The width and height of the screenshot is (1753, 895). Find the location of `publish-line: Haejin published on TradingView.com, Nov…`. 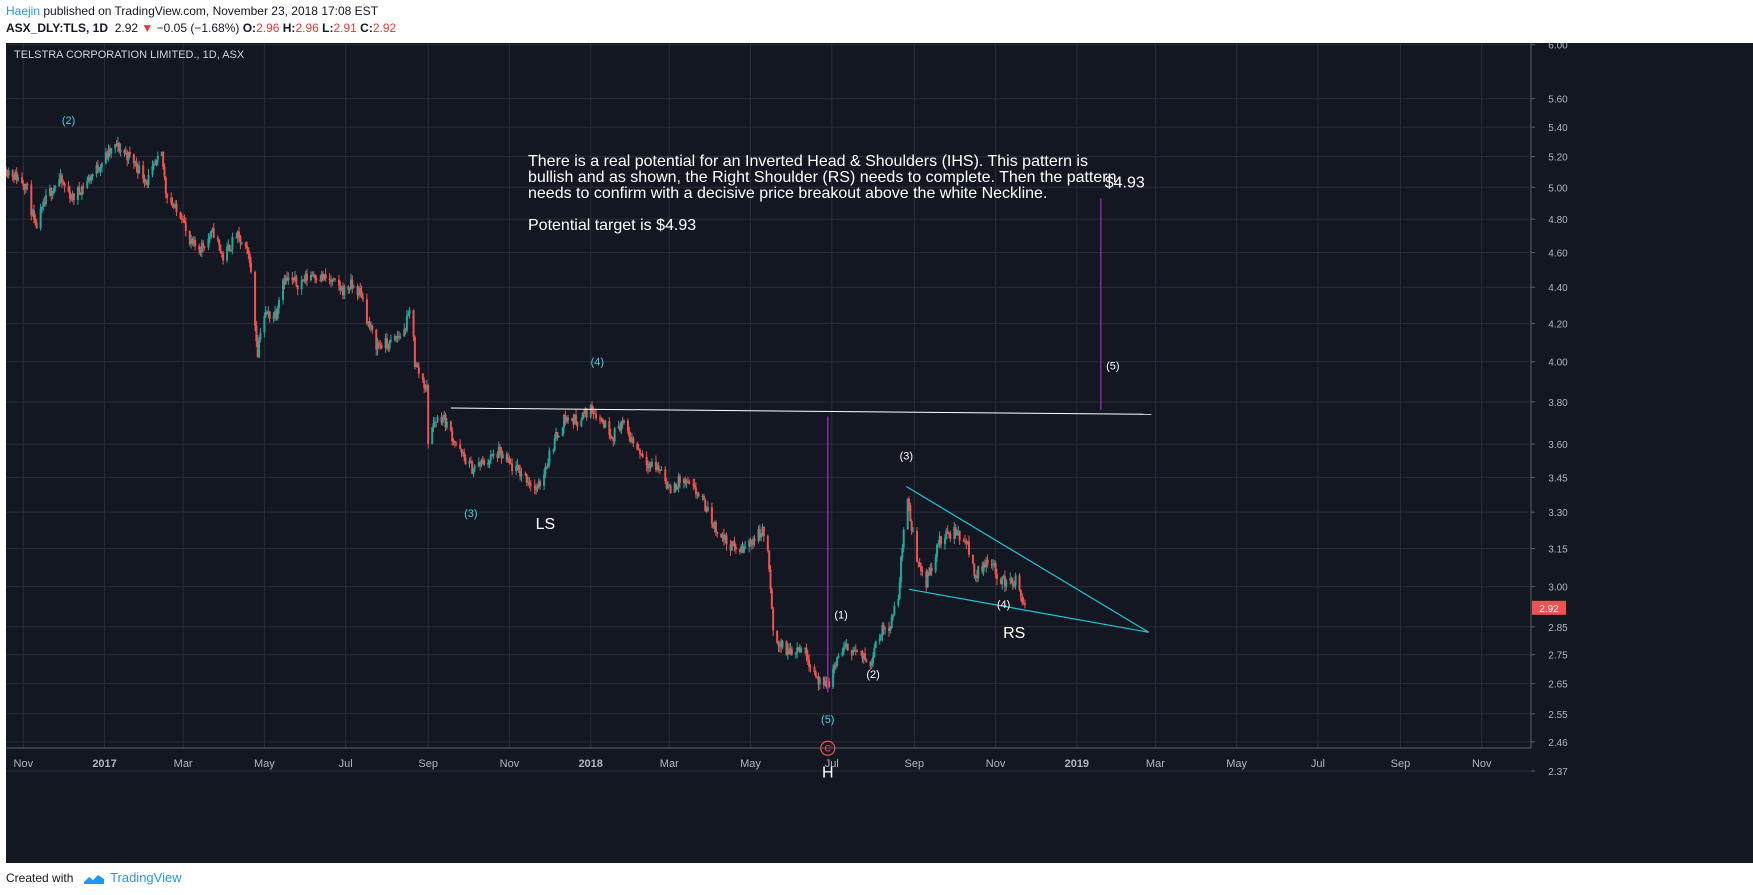

publish-line: Haejin published on TradingView.com, Nov… is located at coordinates (192, 11).